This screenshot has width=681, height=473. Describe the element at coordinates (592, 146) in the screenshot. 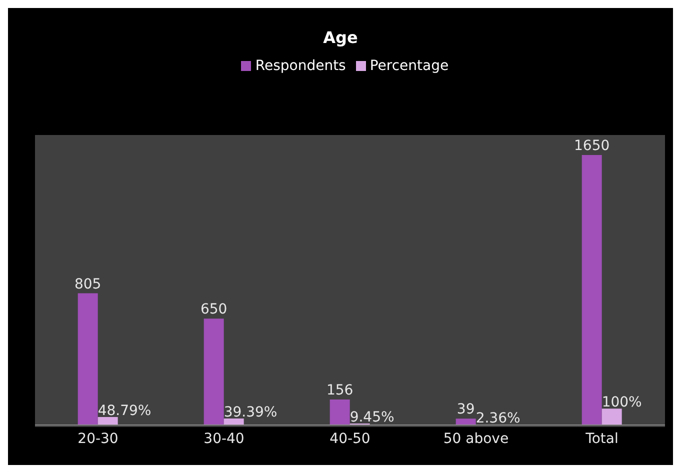

I see `data-label: 1650` at that location.